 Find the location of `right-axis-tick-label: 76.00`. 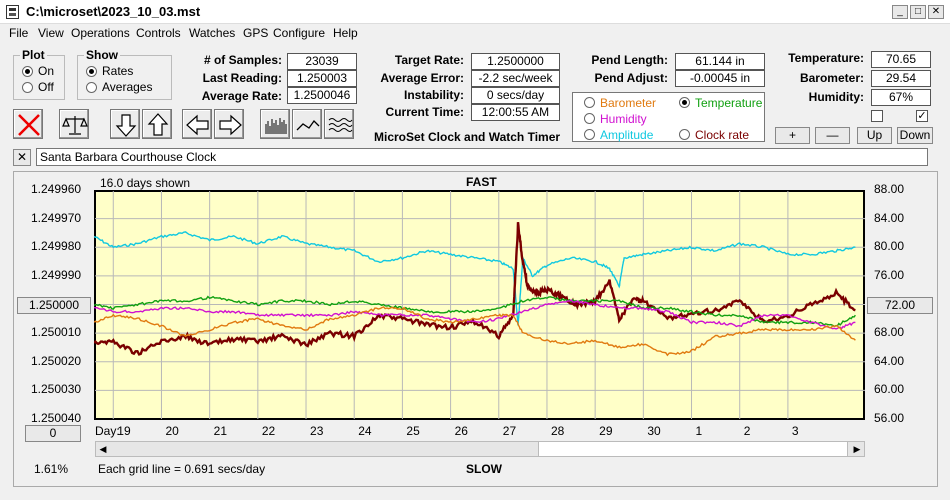

right-axis-tick-label: 76.00 is located at coordinates (889, 274).